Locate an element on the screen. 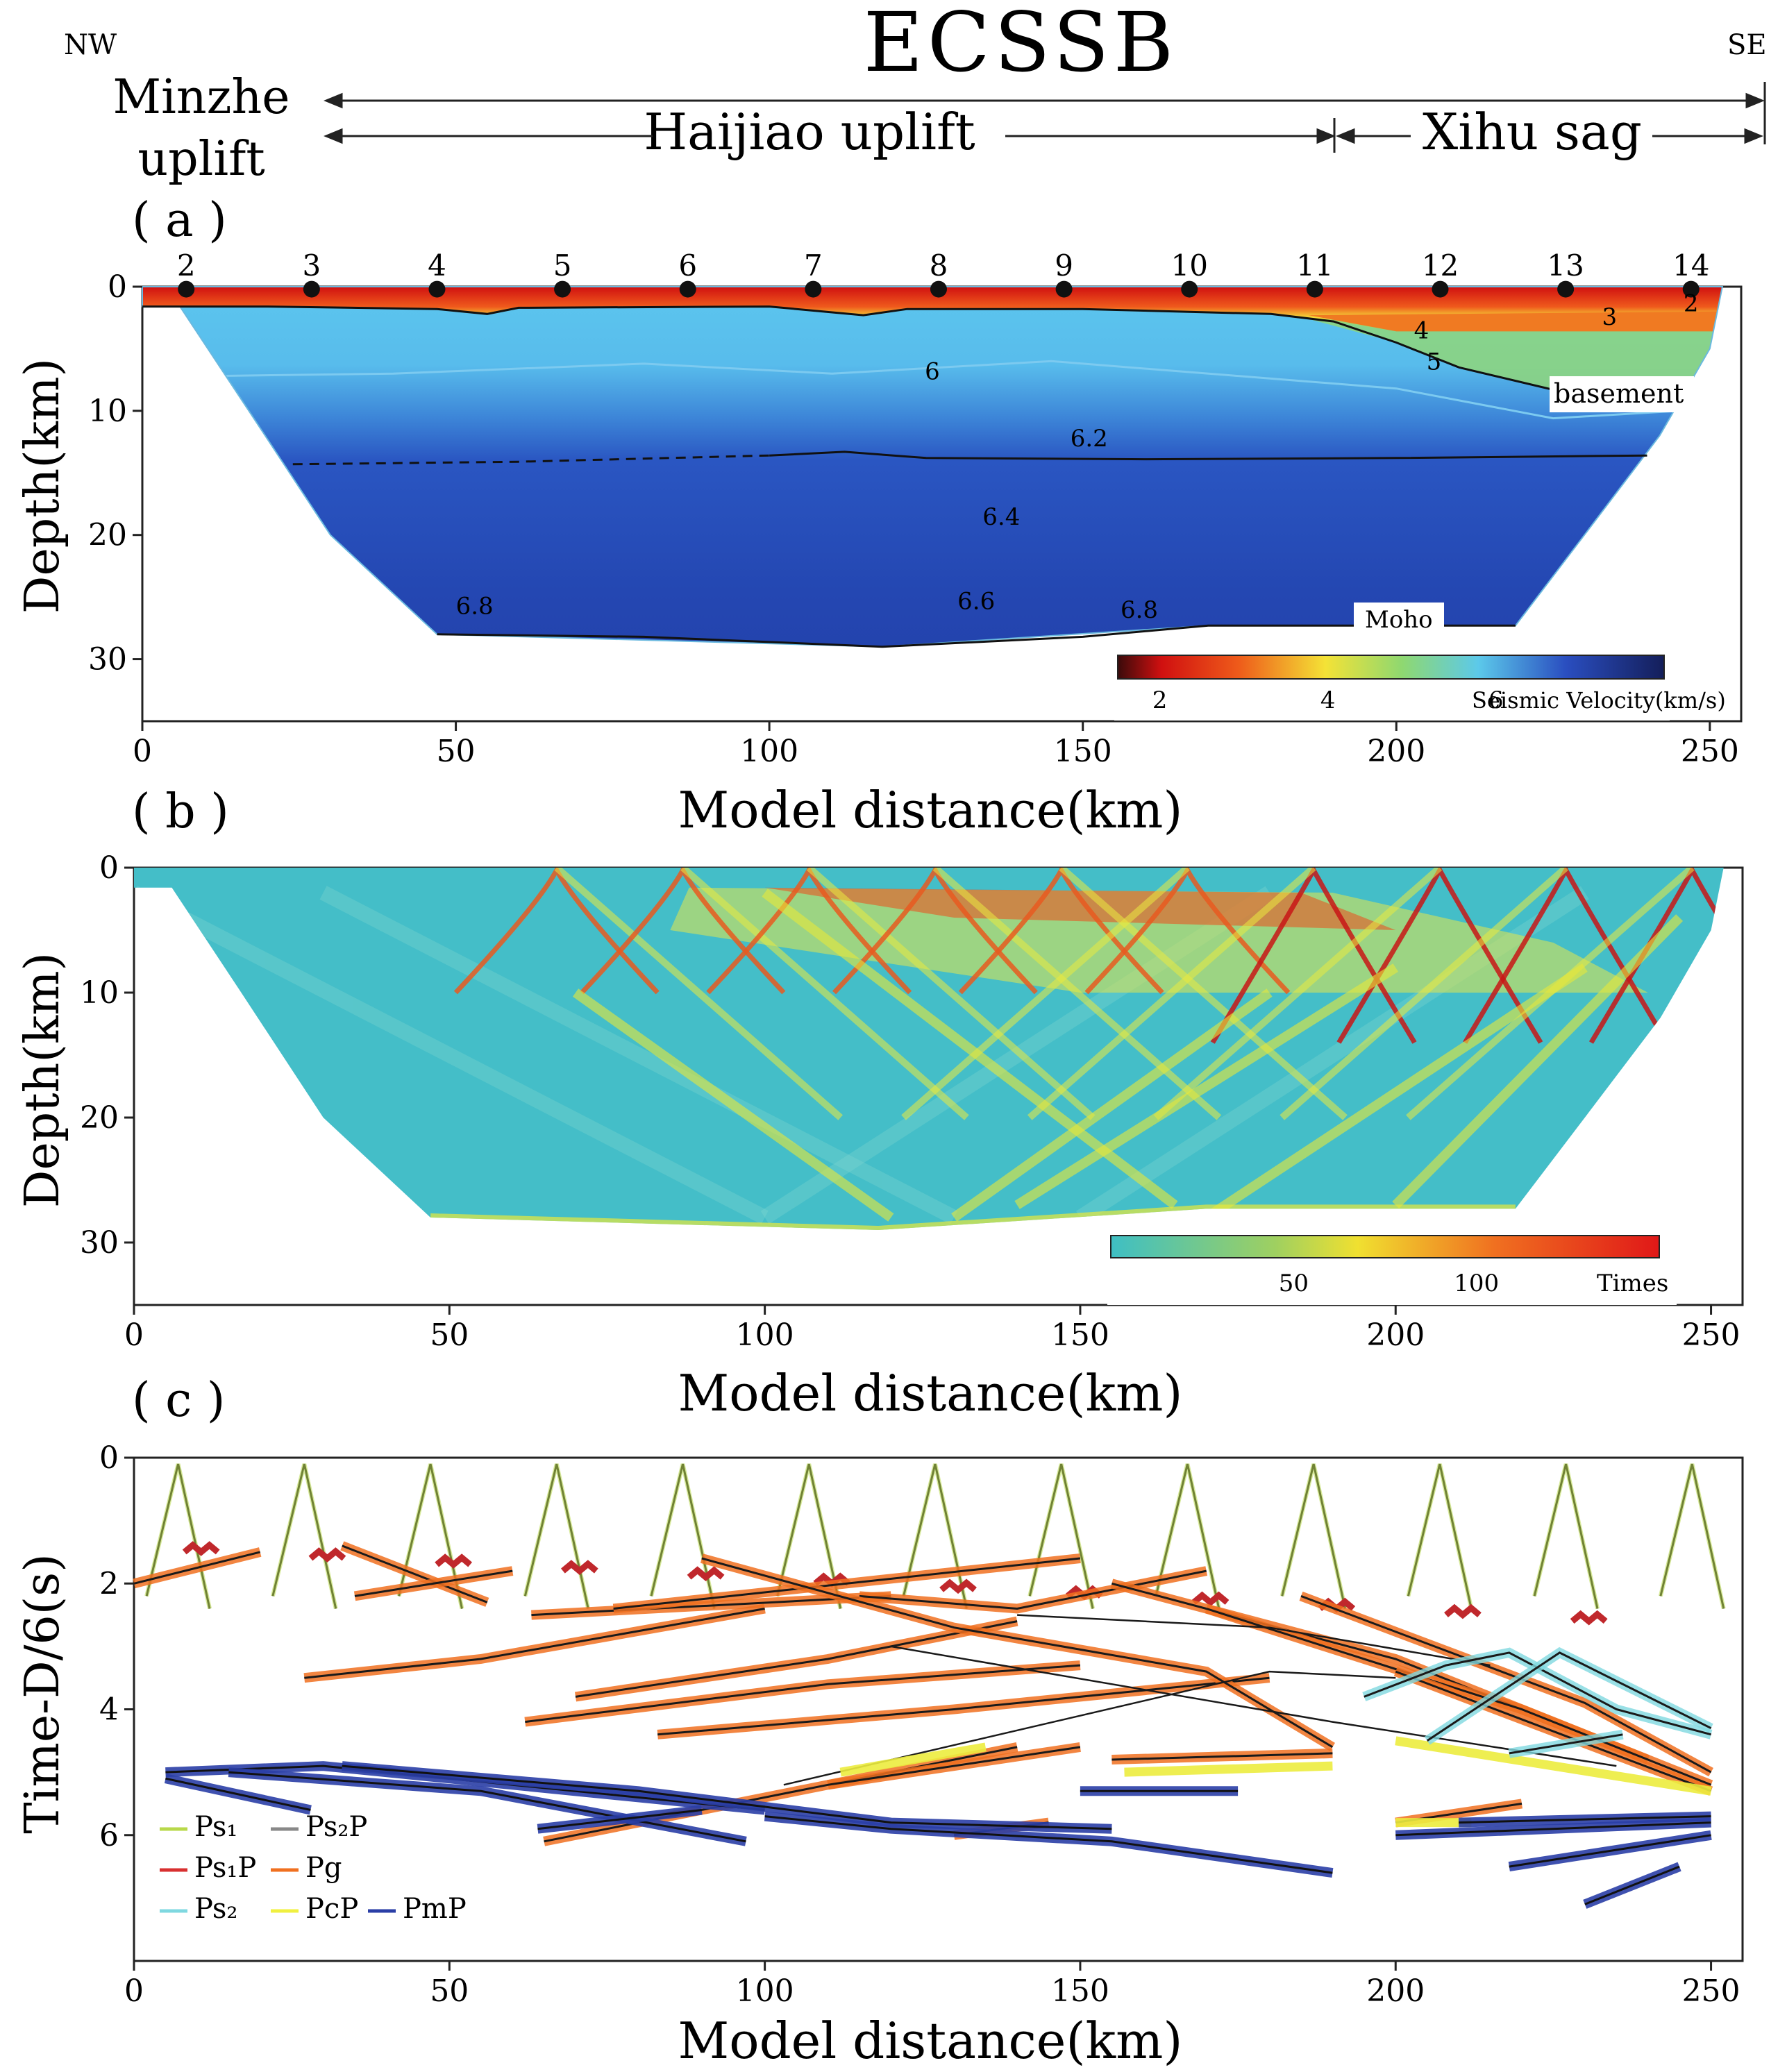 This screenshot has width=1787, height=2072. contour-label: 4 is located at coordinates (1422, 331).